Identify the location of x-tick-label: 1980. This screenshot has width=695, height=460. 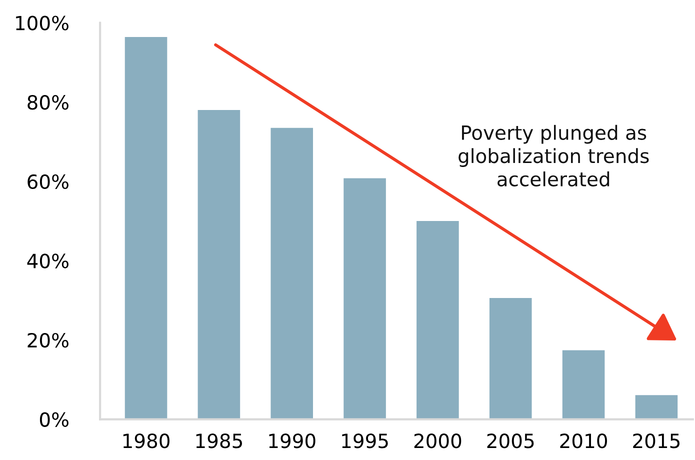
(146, 441).